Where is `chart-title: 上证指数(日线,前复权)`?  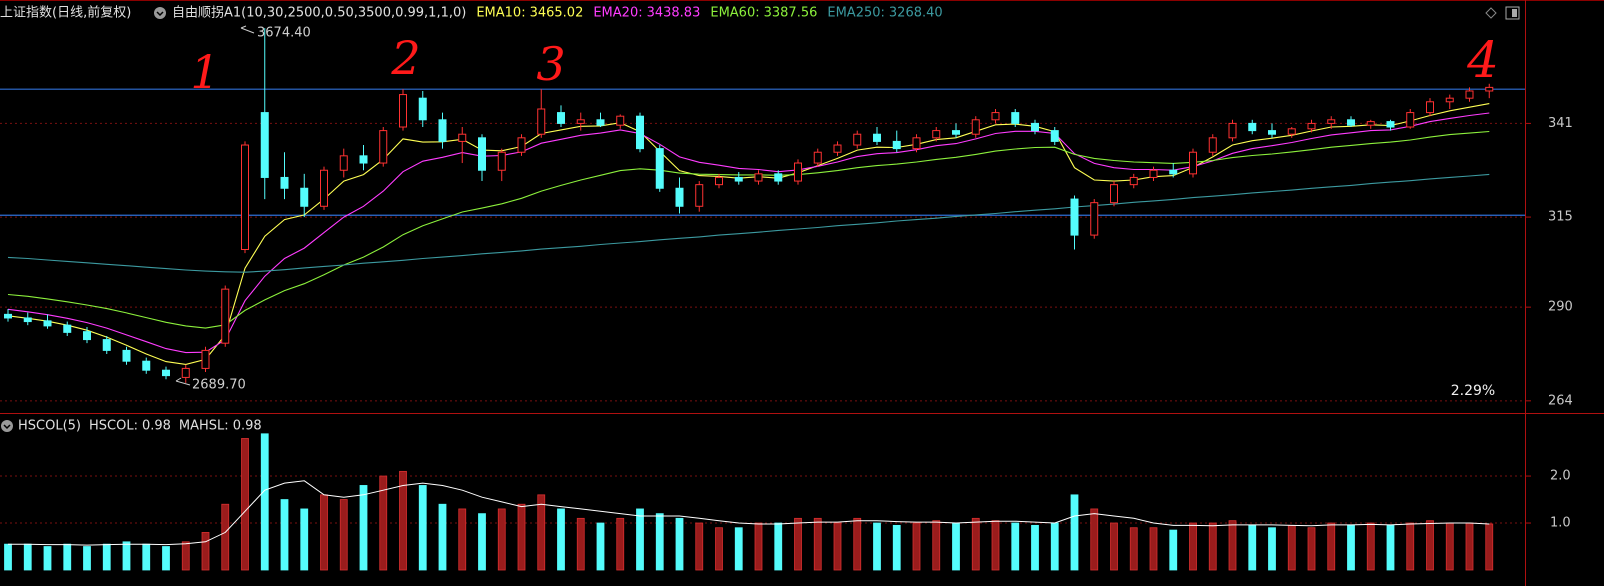 chart-title: 上证指数(日线,前复权) is located at coordinates (65, 13).